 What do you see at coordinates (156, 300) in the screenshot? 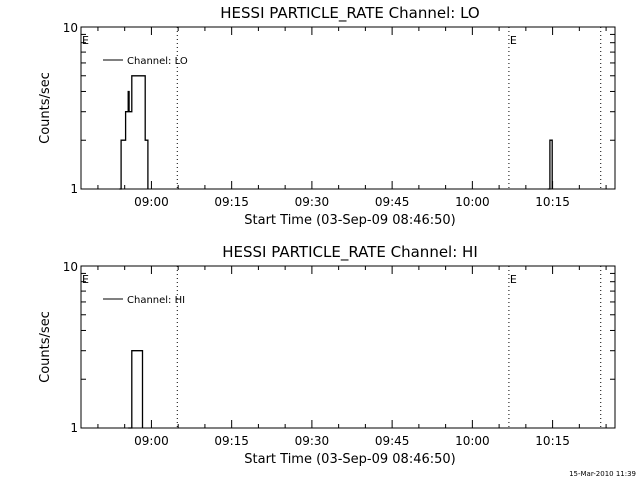
I see `legend-label: Channel: HI` at bounding box center [156, 300].